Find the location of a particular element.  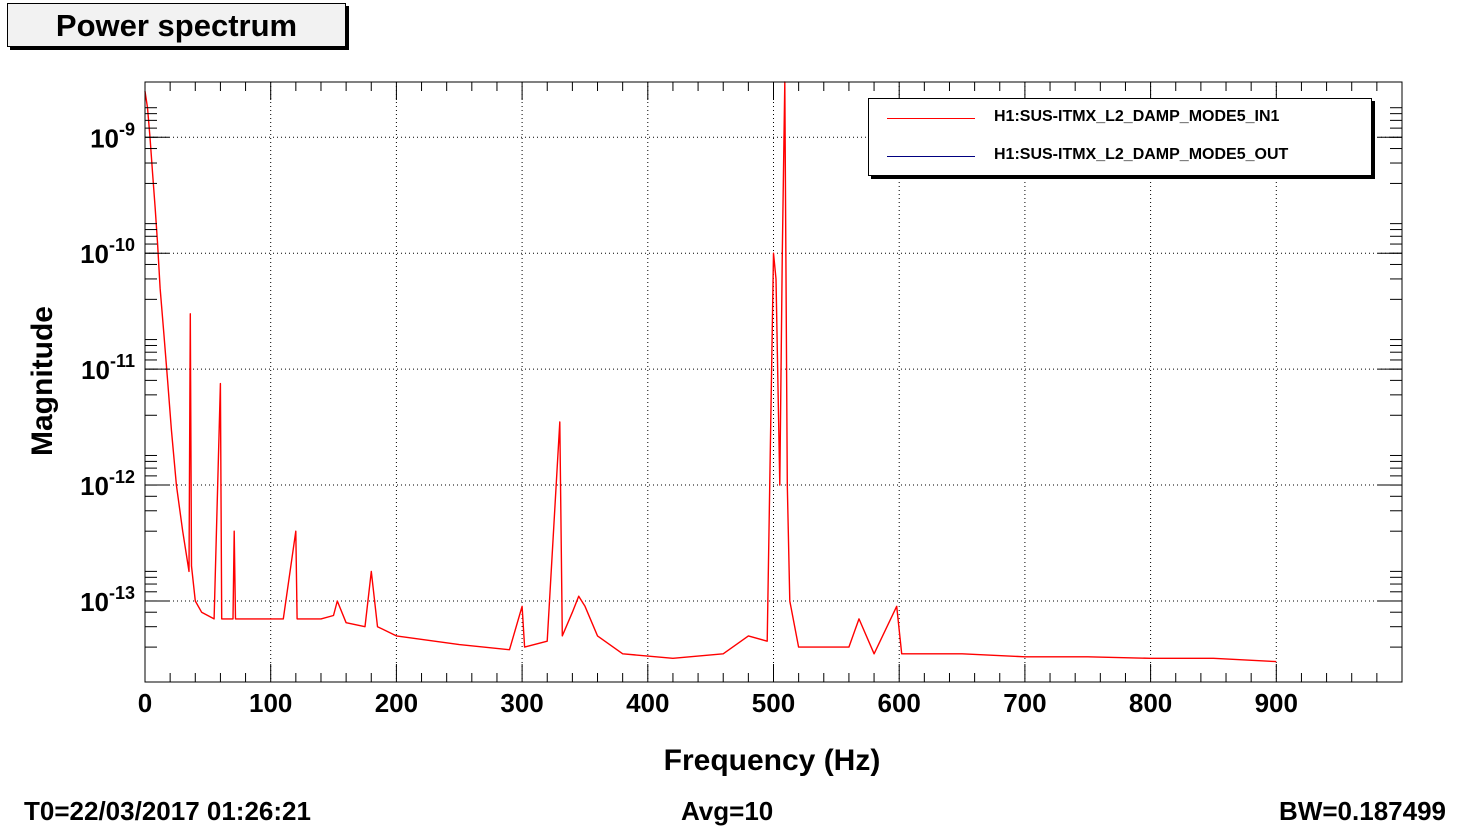

x-tick-label: 100 is located at coordinates (270, 703).